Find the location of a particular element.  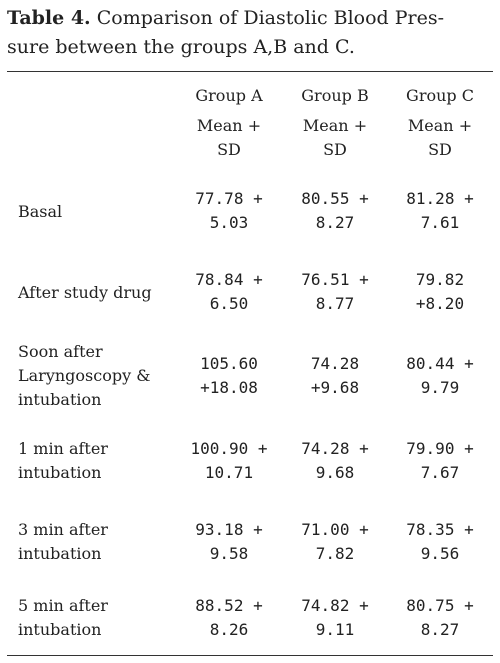

cell-sd: 9.56 is located at coordinates (440, 553).